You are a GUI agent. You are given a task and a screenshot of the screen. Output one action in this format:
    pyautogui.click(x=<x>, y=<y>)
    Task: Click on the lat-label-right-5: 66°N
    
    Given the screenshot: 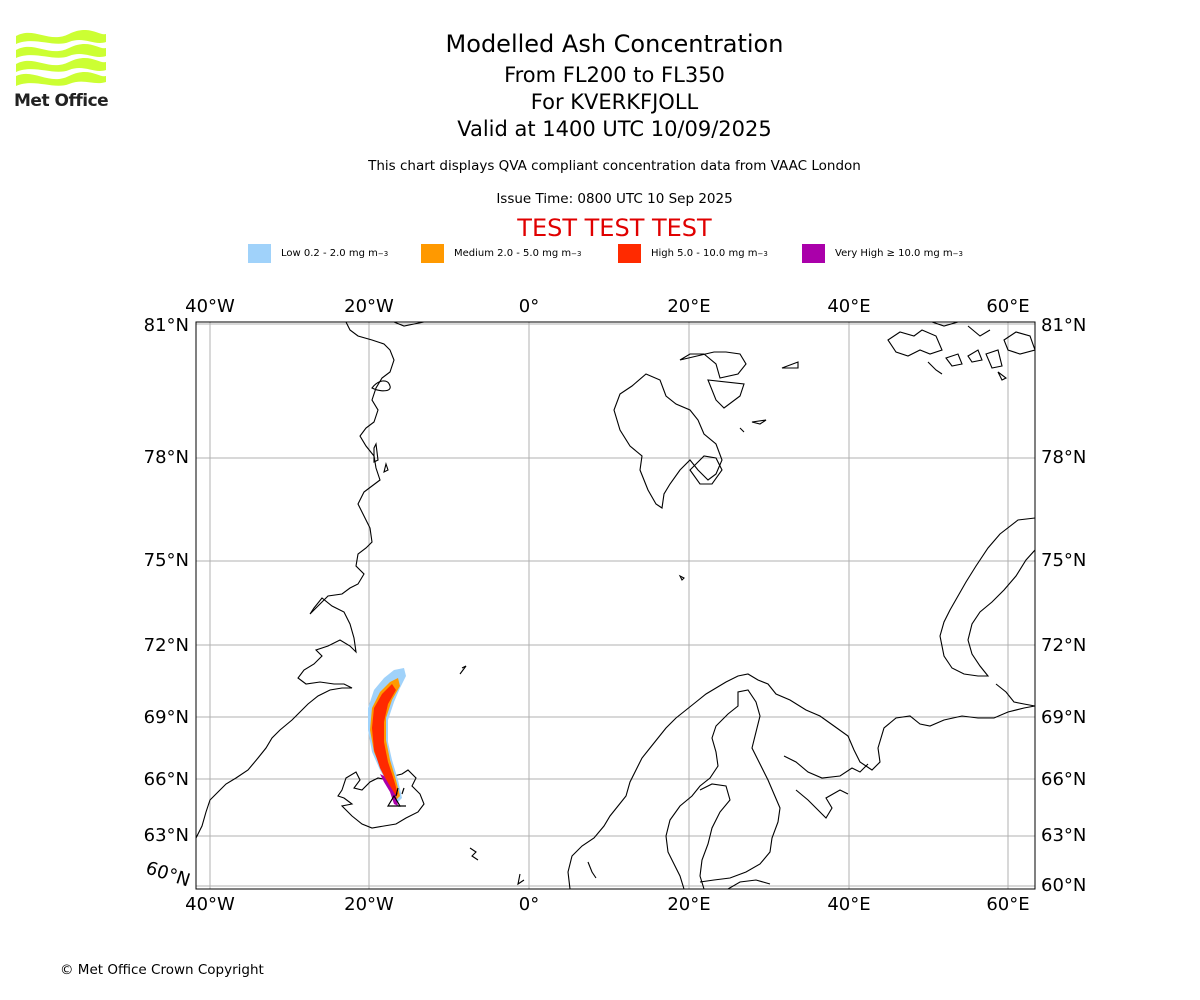 What is the action you would take?
    pyautogui.click(x=1063, y=779)
    